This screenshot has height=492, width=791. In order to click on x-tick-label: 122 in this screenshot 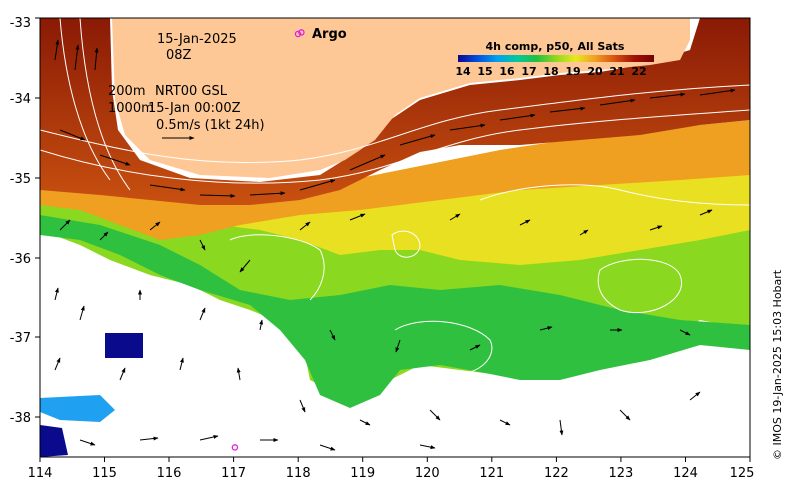, I will do `click(556, 473)`.